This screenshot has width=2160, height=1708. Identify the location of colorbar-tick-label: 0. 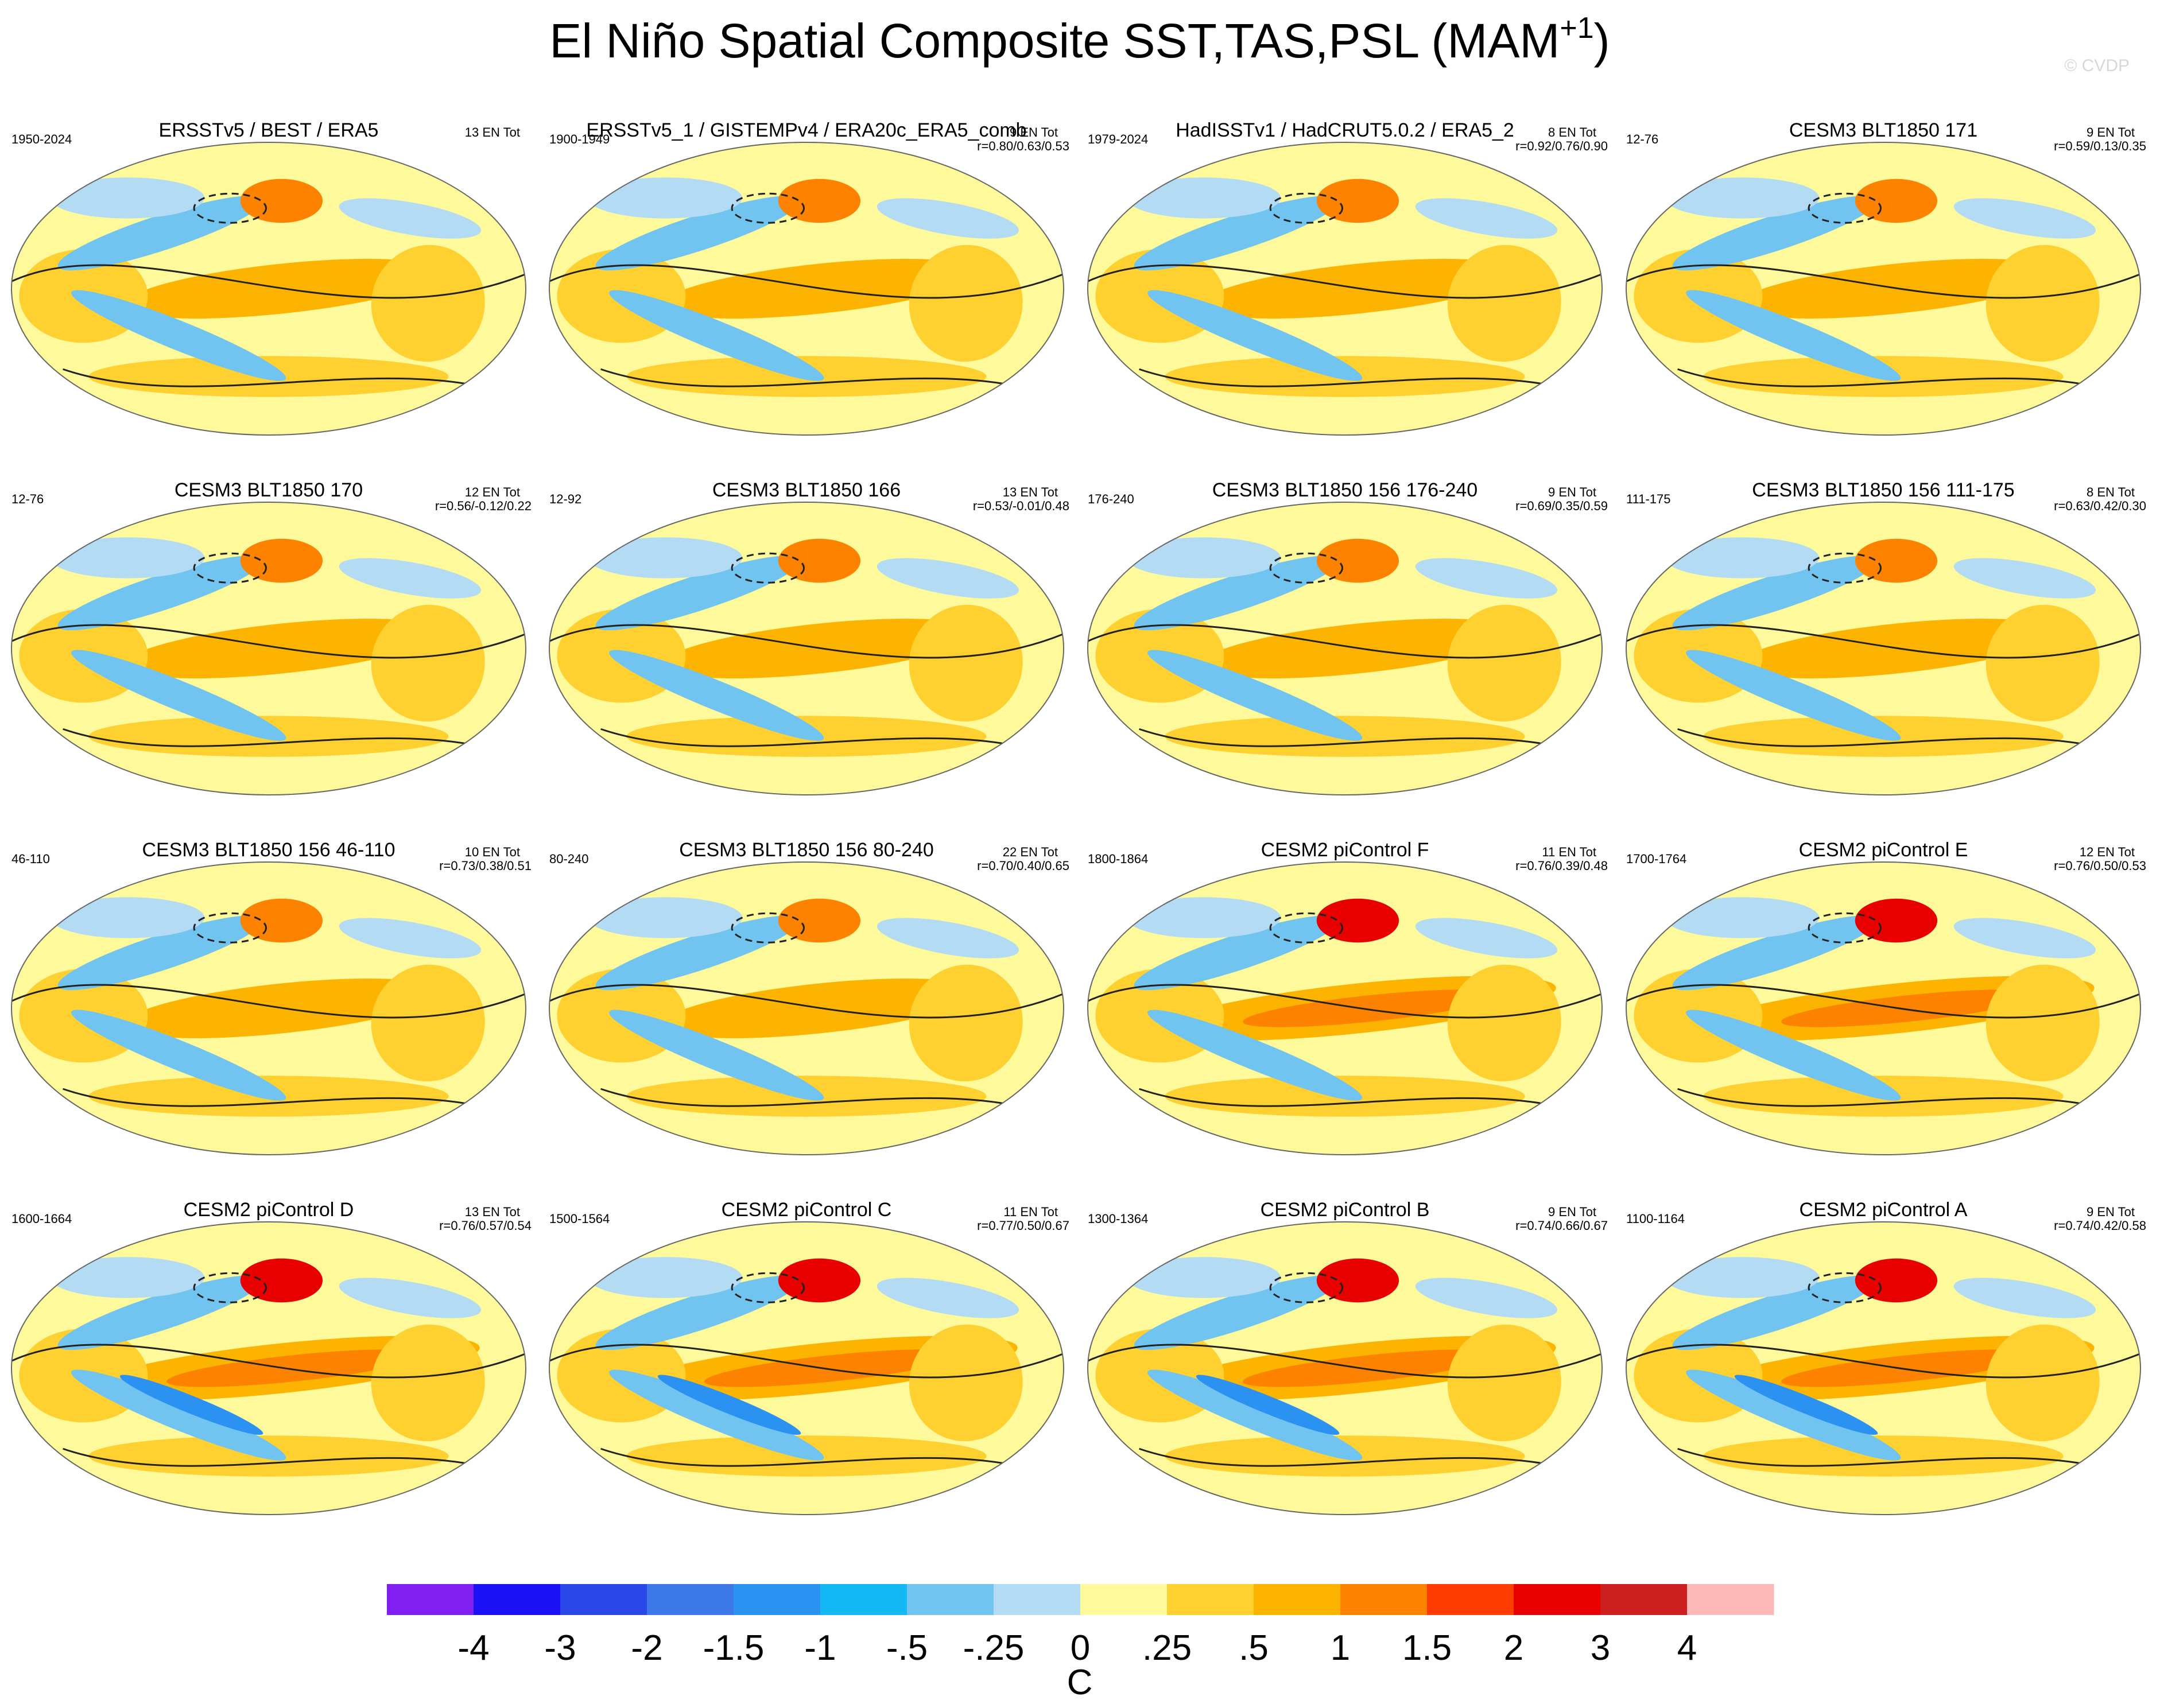
(1080, 1648).